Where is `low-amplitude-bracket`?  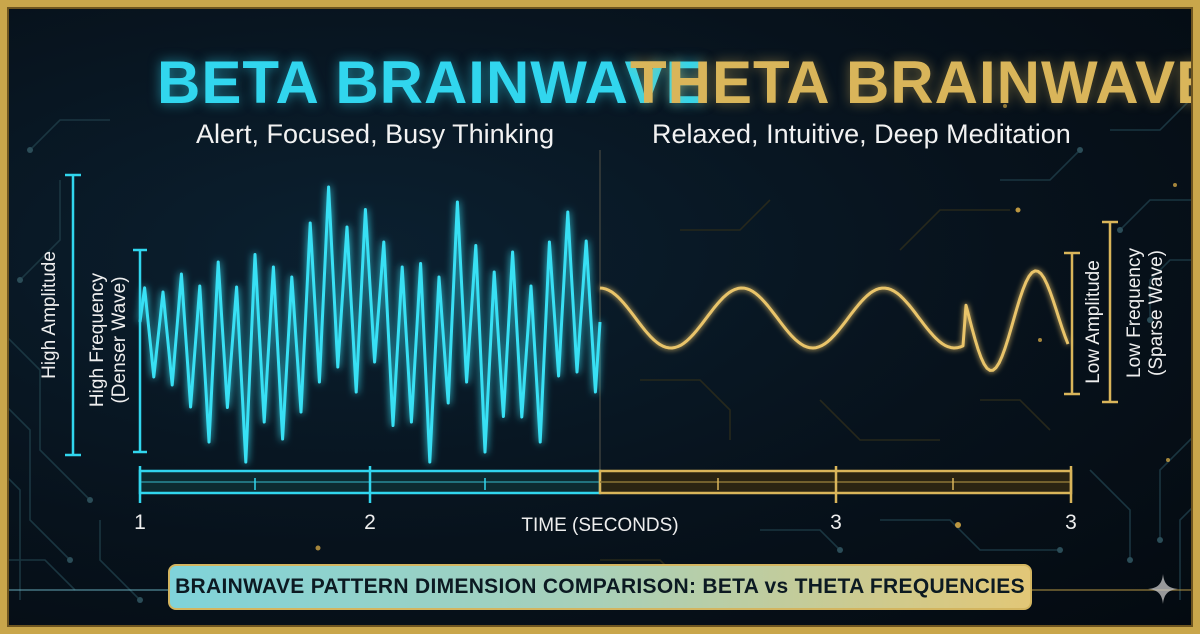
low-amplitude-bracket is located at coordinates (1072, 323).